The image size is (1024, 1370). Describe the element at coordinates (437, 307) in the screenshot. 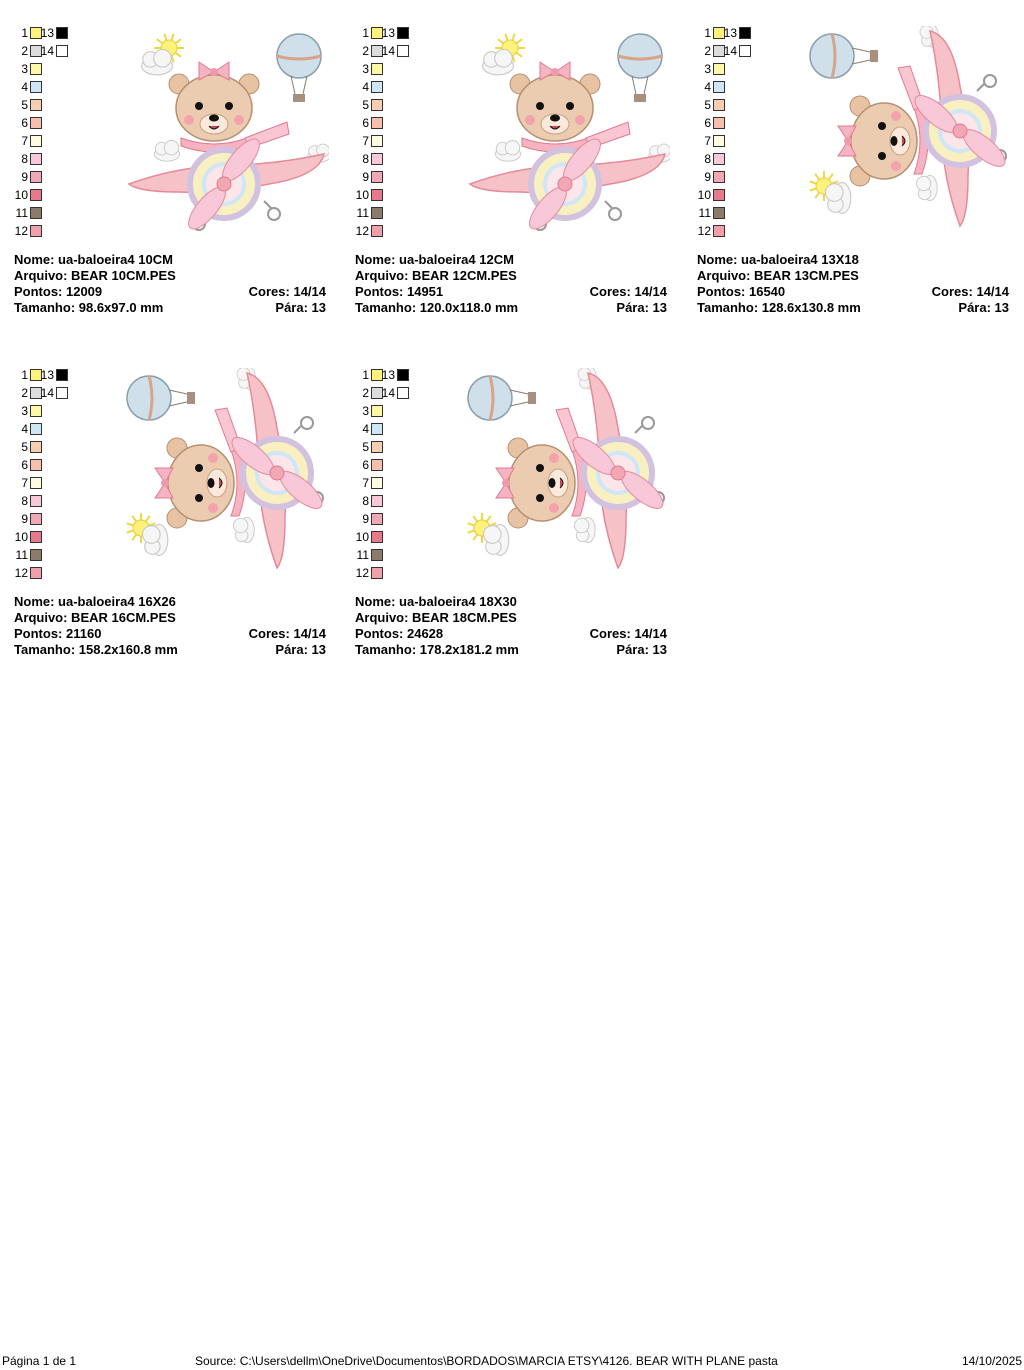

I see `design-size: Tamanho: 120.0x118.0 mm` at that location.